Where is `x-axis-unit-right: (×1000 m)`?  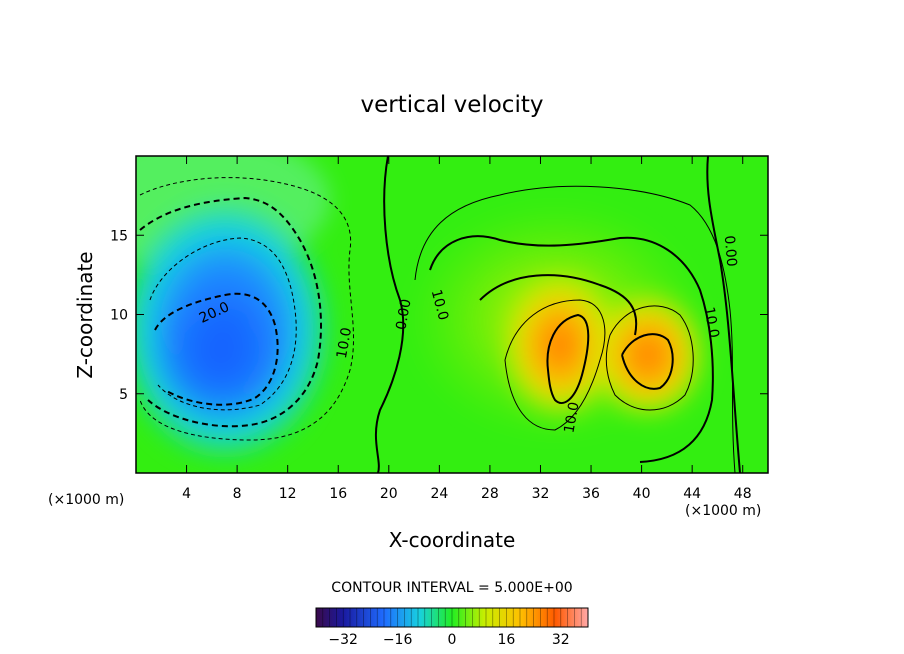
x-axis-unit-right: (×1000 m) is located at coordinates (723, 511).